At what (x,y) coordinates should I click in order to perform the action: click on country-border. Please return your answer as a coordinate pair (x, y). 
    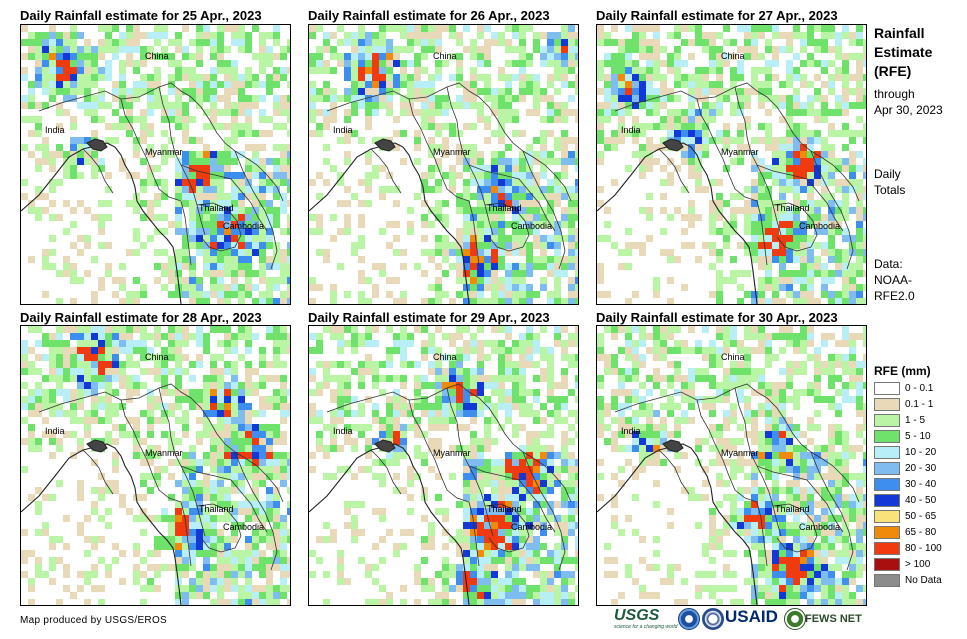
    Looking at the image, I should click on (512, 198).